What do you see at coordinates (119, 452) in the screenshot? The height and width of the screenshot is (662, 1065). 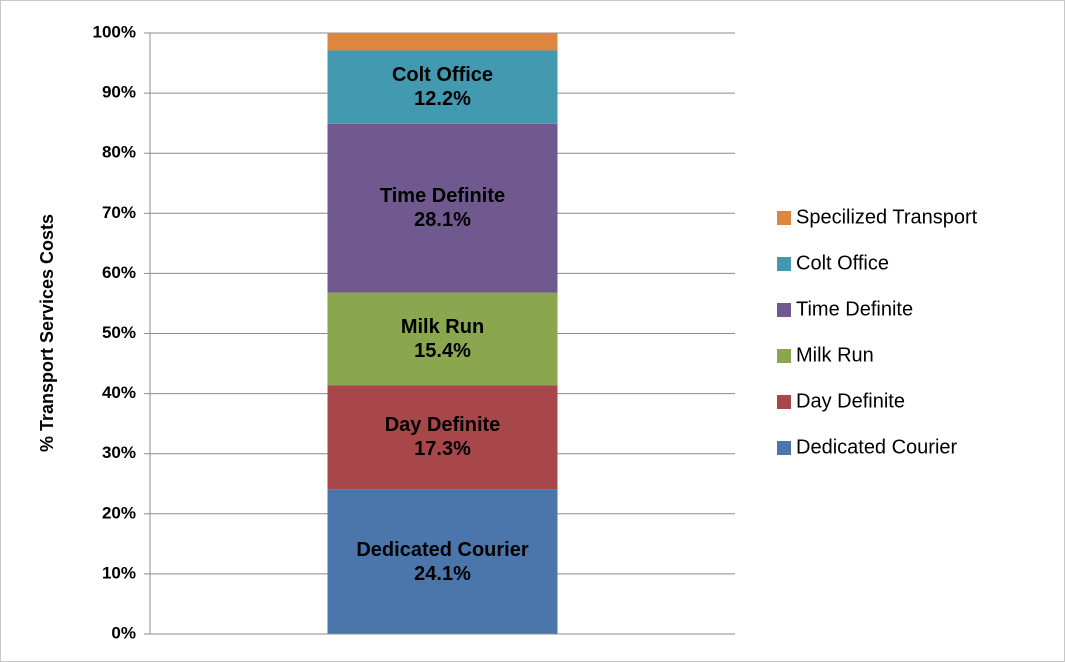 I see `y-tick-label: 30%` at bounding box center [119, 452].